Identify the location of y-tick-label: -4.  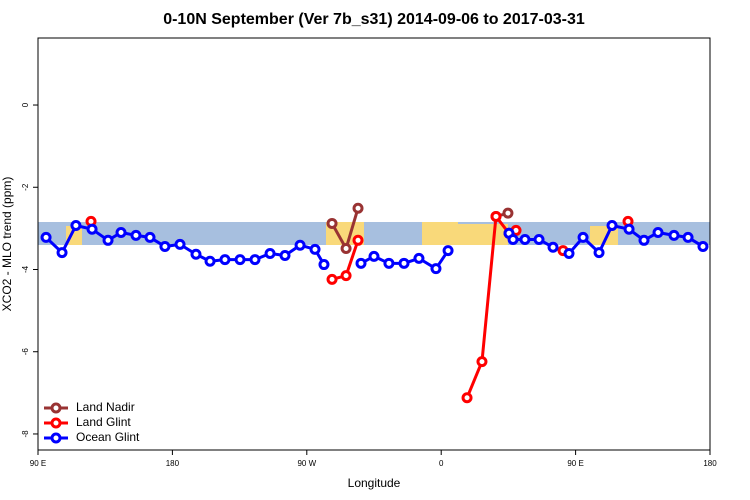
(25, 269).